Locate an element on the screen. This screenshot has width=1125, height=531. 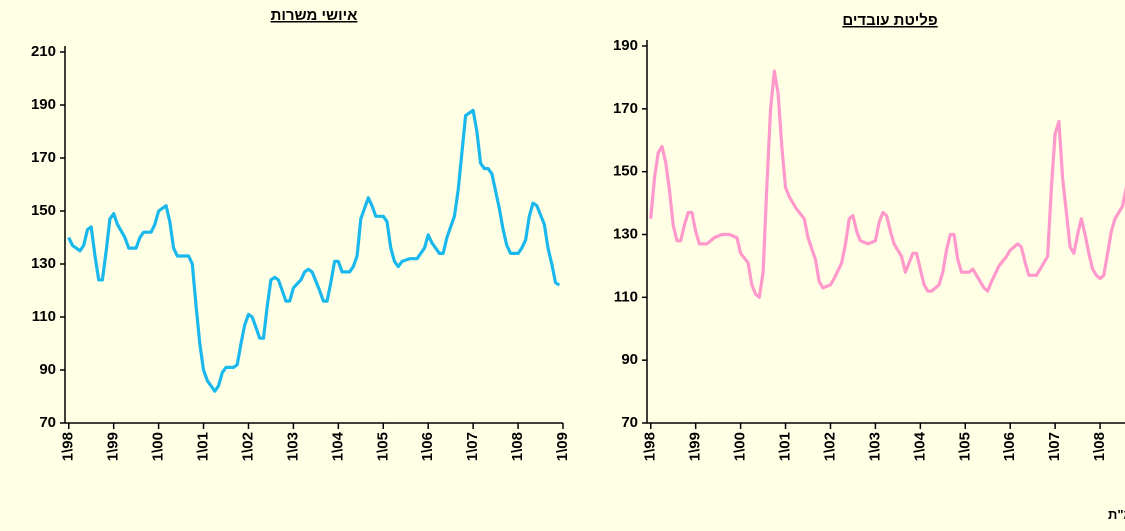
chart-title: איושי משרות is located at coordinates (314, 15).